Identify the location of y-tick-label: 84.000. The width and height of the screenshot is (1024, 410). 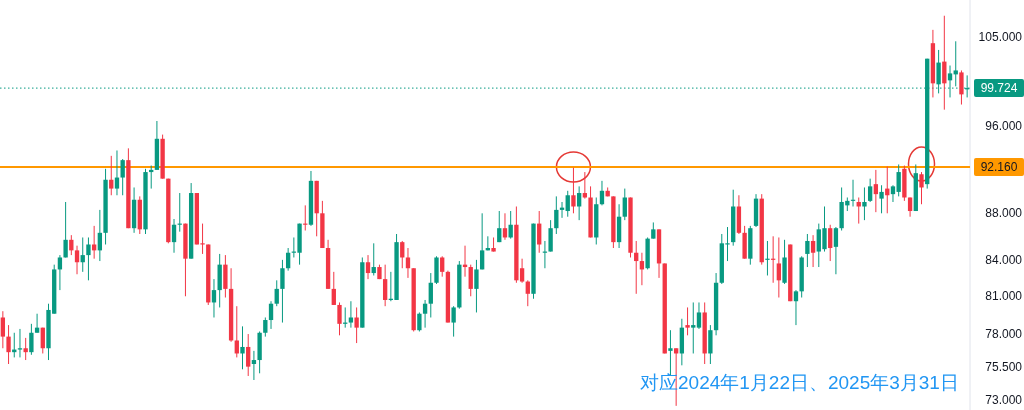
(1004, 259).